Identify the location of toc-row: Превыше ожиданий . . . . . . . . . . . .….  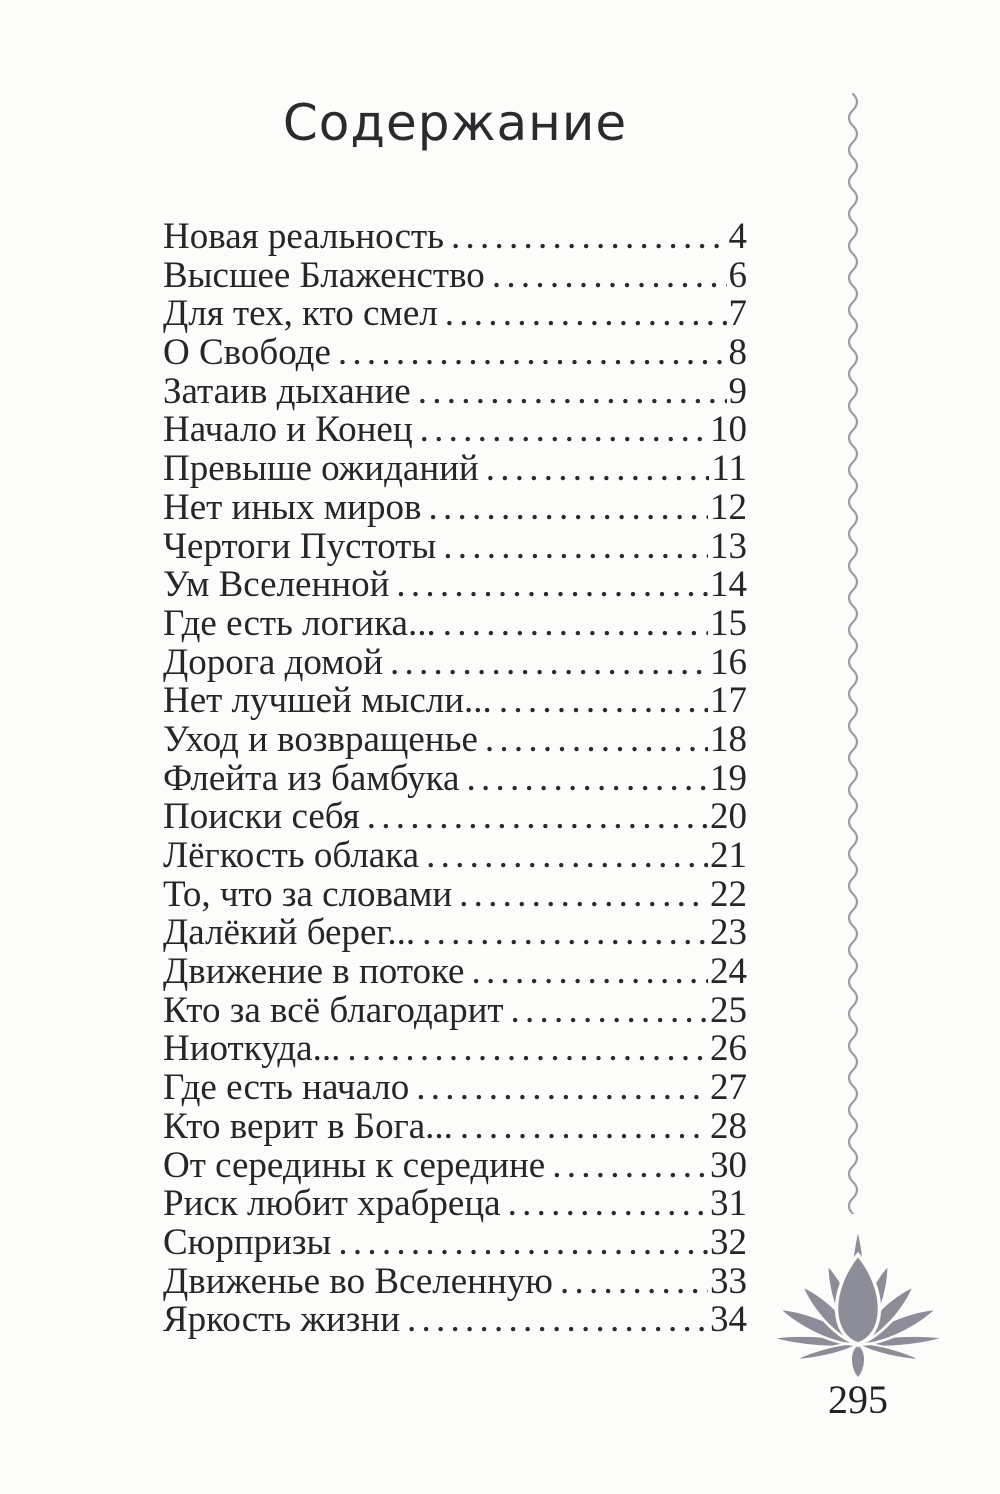
(455, 469).